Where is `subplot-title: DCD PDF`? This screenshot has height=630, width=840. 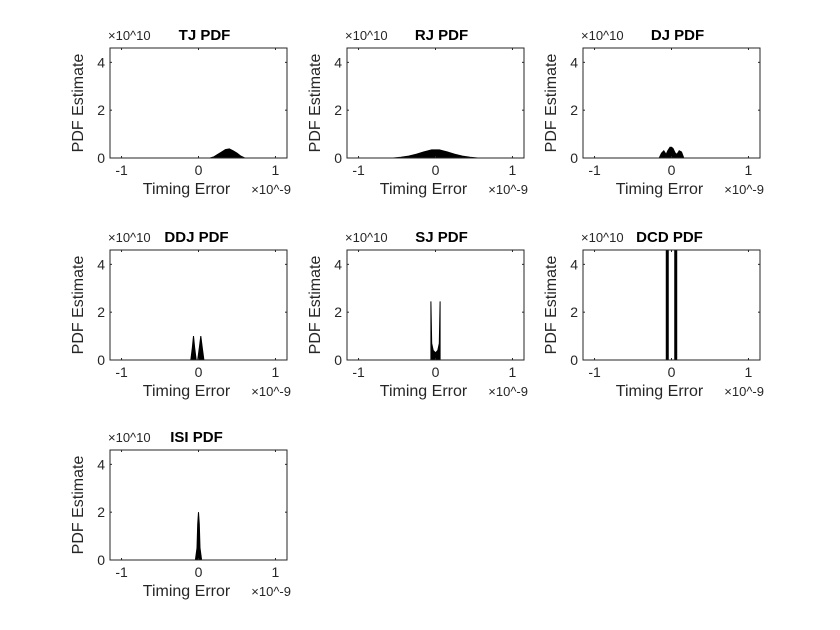
subplot-title: DCD PDF is located at coordinates (669, 237).